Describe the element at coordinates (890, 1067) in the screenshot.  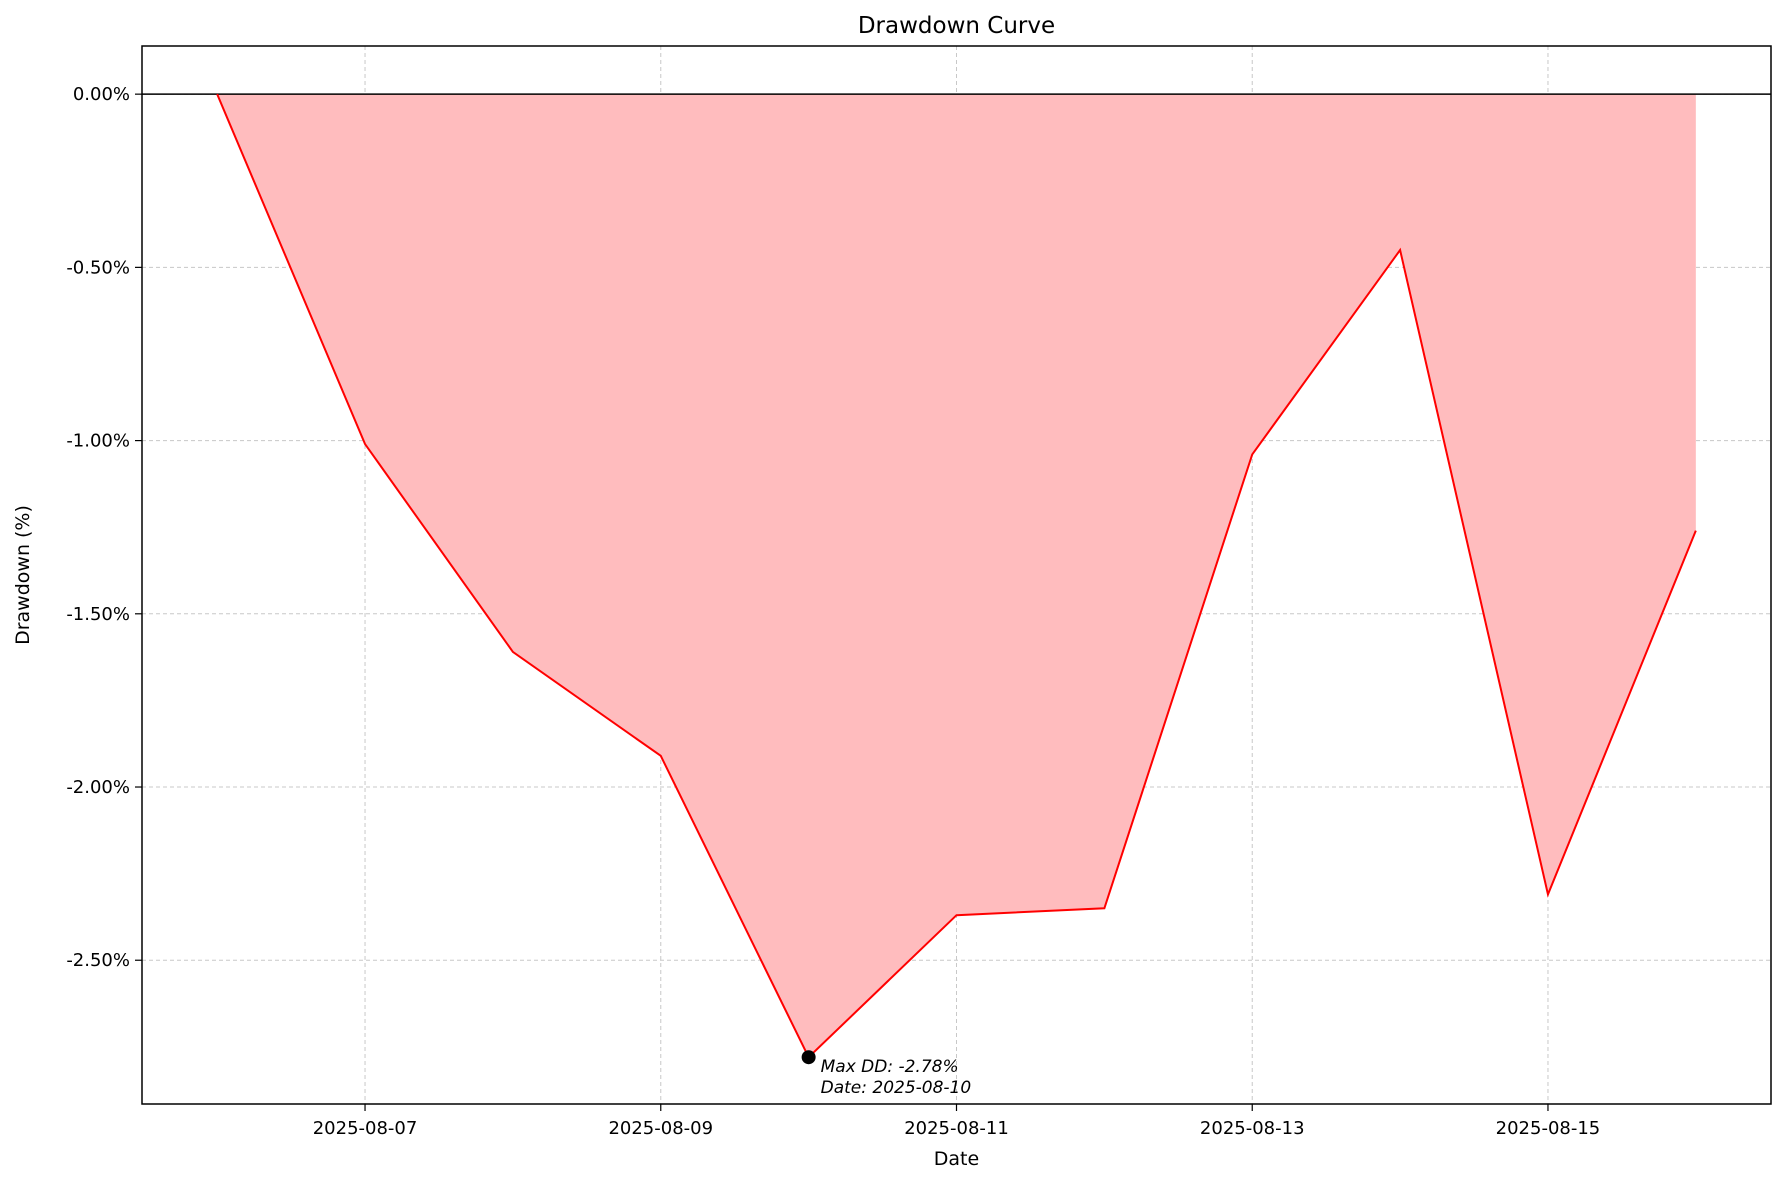
I see `max-dd-annotation-value: Max DD: -2.78%` at that location.